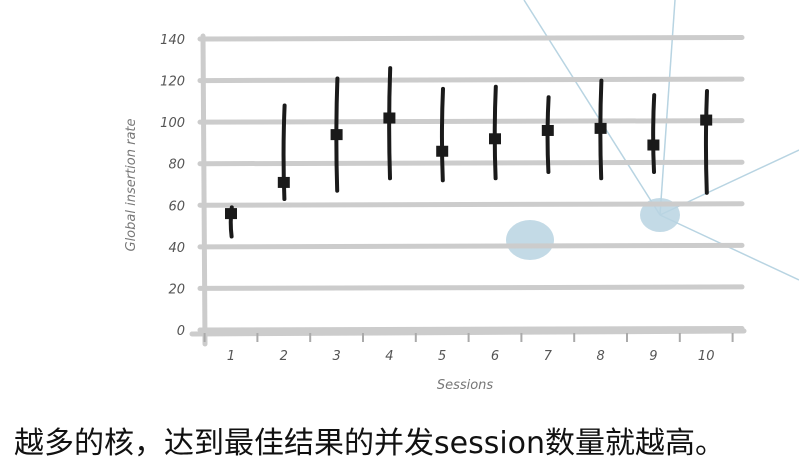 The image size is (799, 474). Describe the element at coordinates (204, 190) in the screenshot. I see `y-axis-line` at that location.